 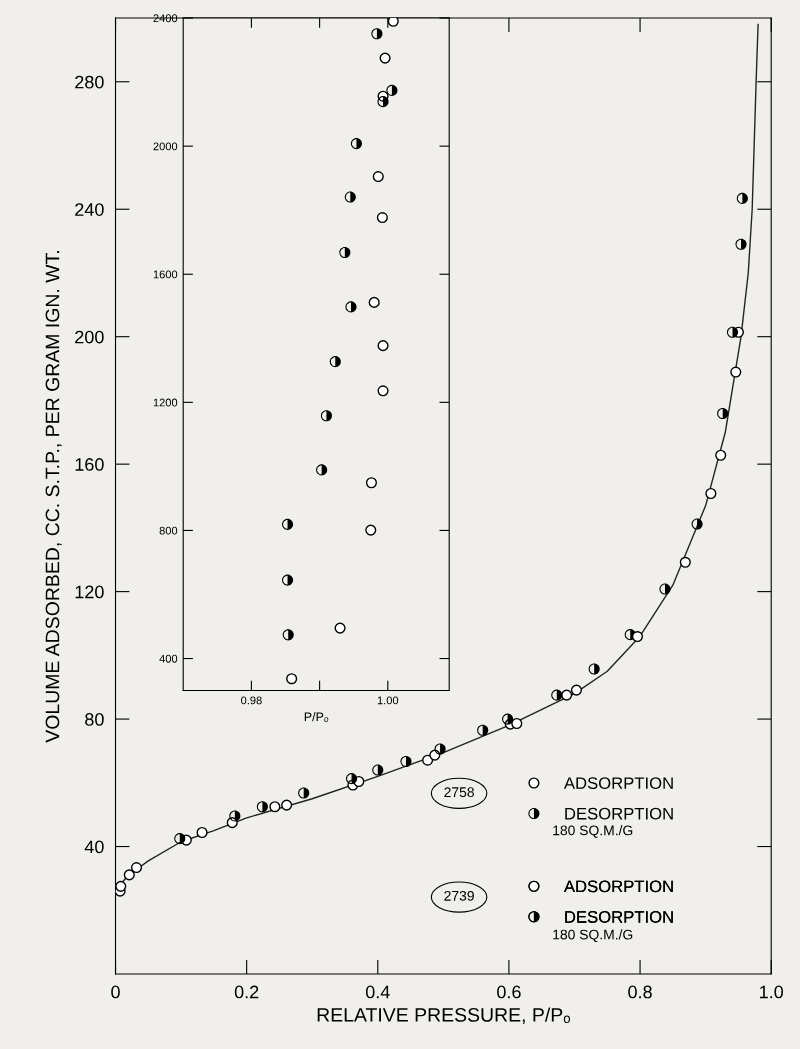 I want to click on x-tick-label: 1.0, so click(x=772, y=992).